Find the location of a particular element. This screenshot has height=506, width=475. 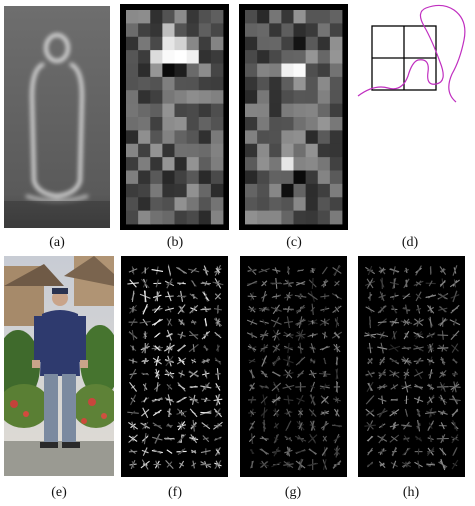

panel-d-block-diagram is located at coordinates (413, 55).